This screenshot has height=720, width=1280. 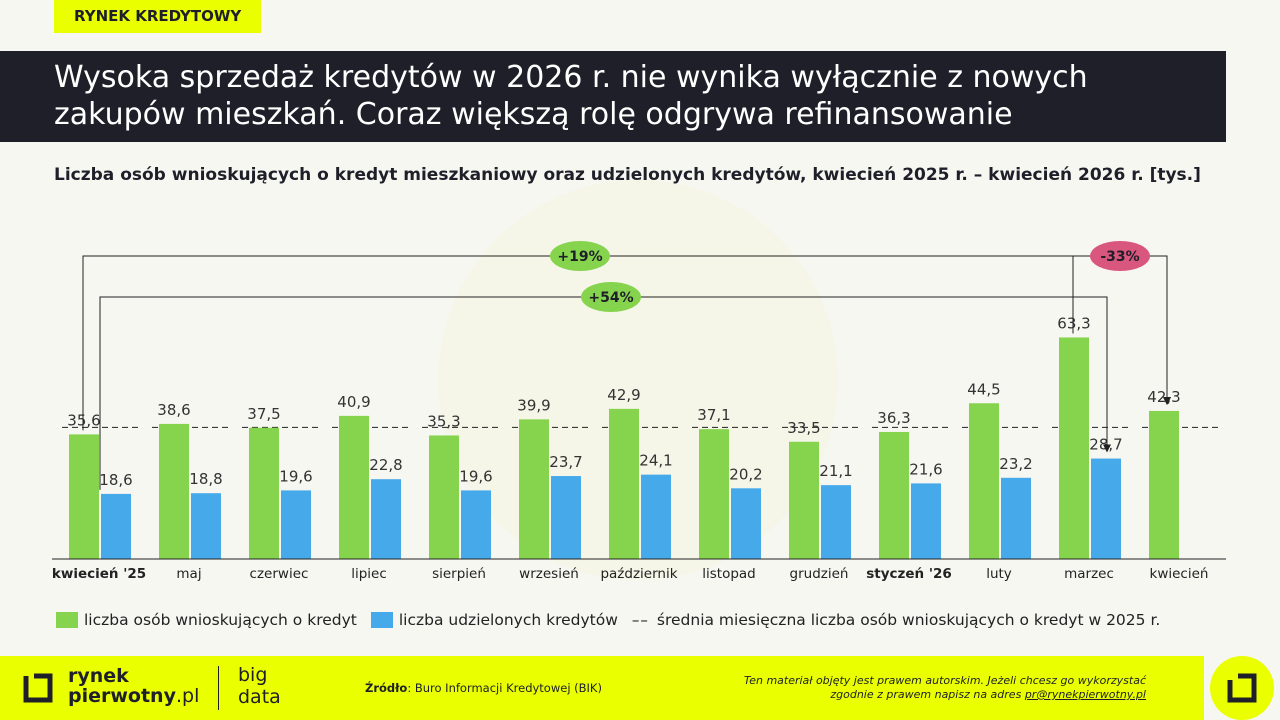 I want to click on rynekpierwotny-logo: rynek pierwotny.pl, so click(x=110, y=686).